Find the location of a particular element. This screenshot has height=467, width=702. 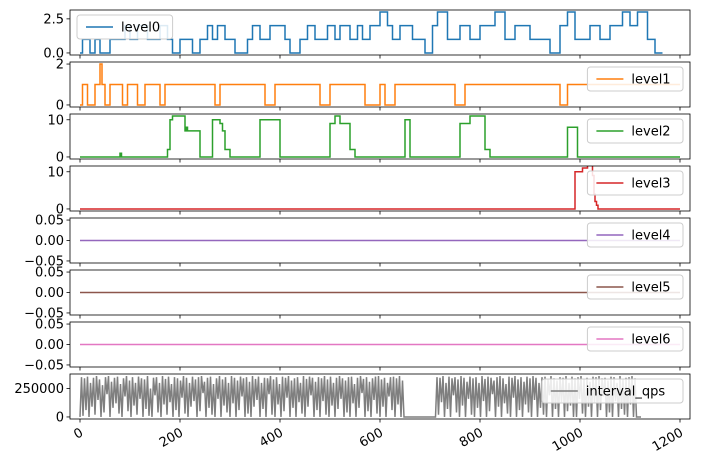

y-tick-label: 2.5 is located at coordinates (53, 19).